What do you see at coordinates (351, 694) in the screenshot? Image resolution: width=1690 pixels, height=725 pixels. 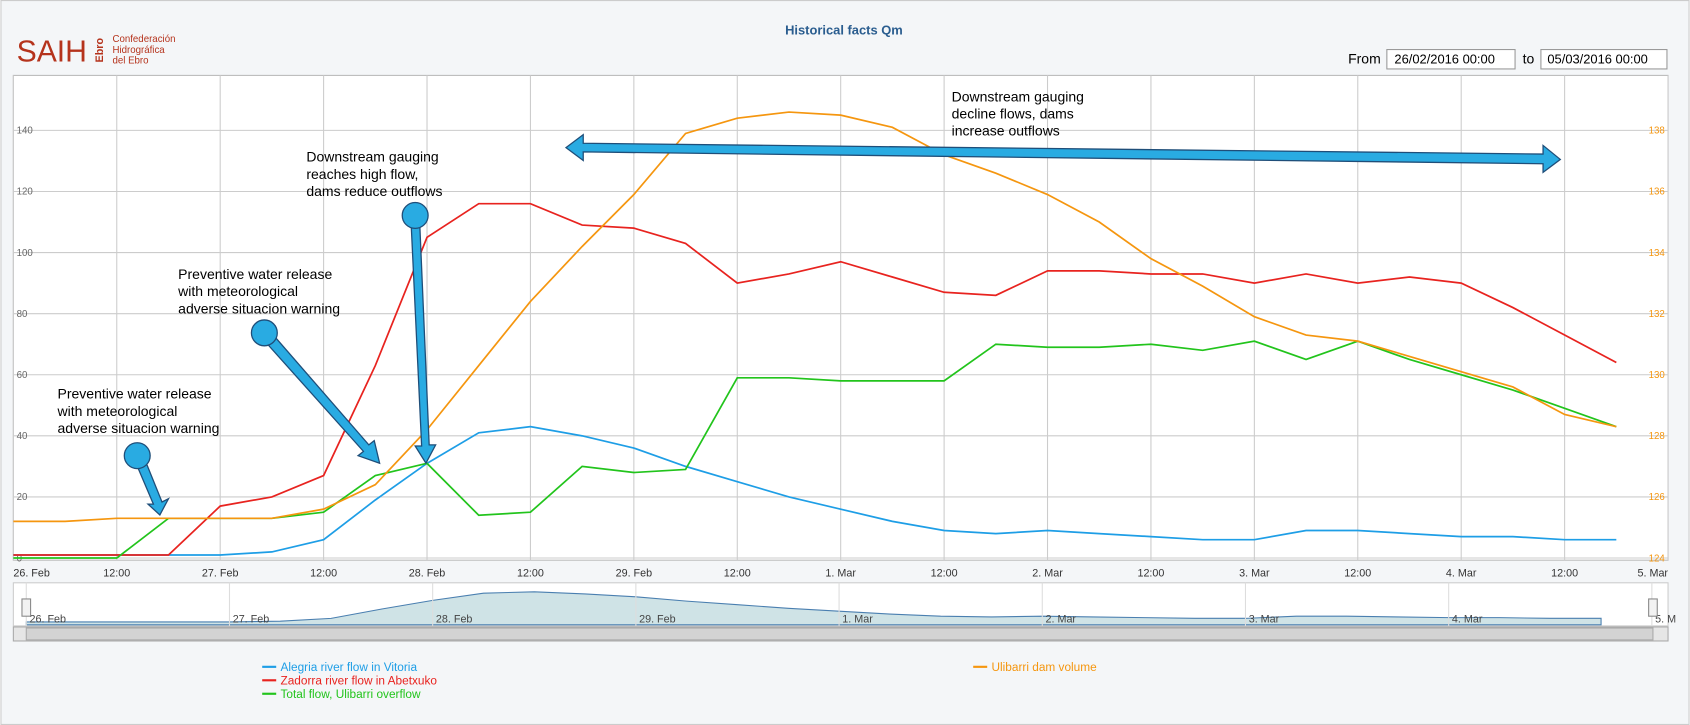 I see `legend-label: Total flow, Ulibarri overflow` at bounding box center [351, 694].